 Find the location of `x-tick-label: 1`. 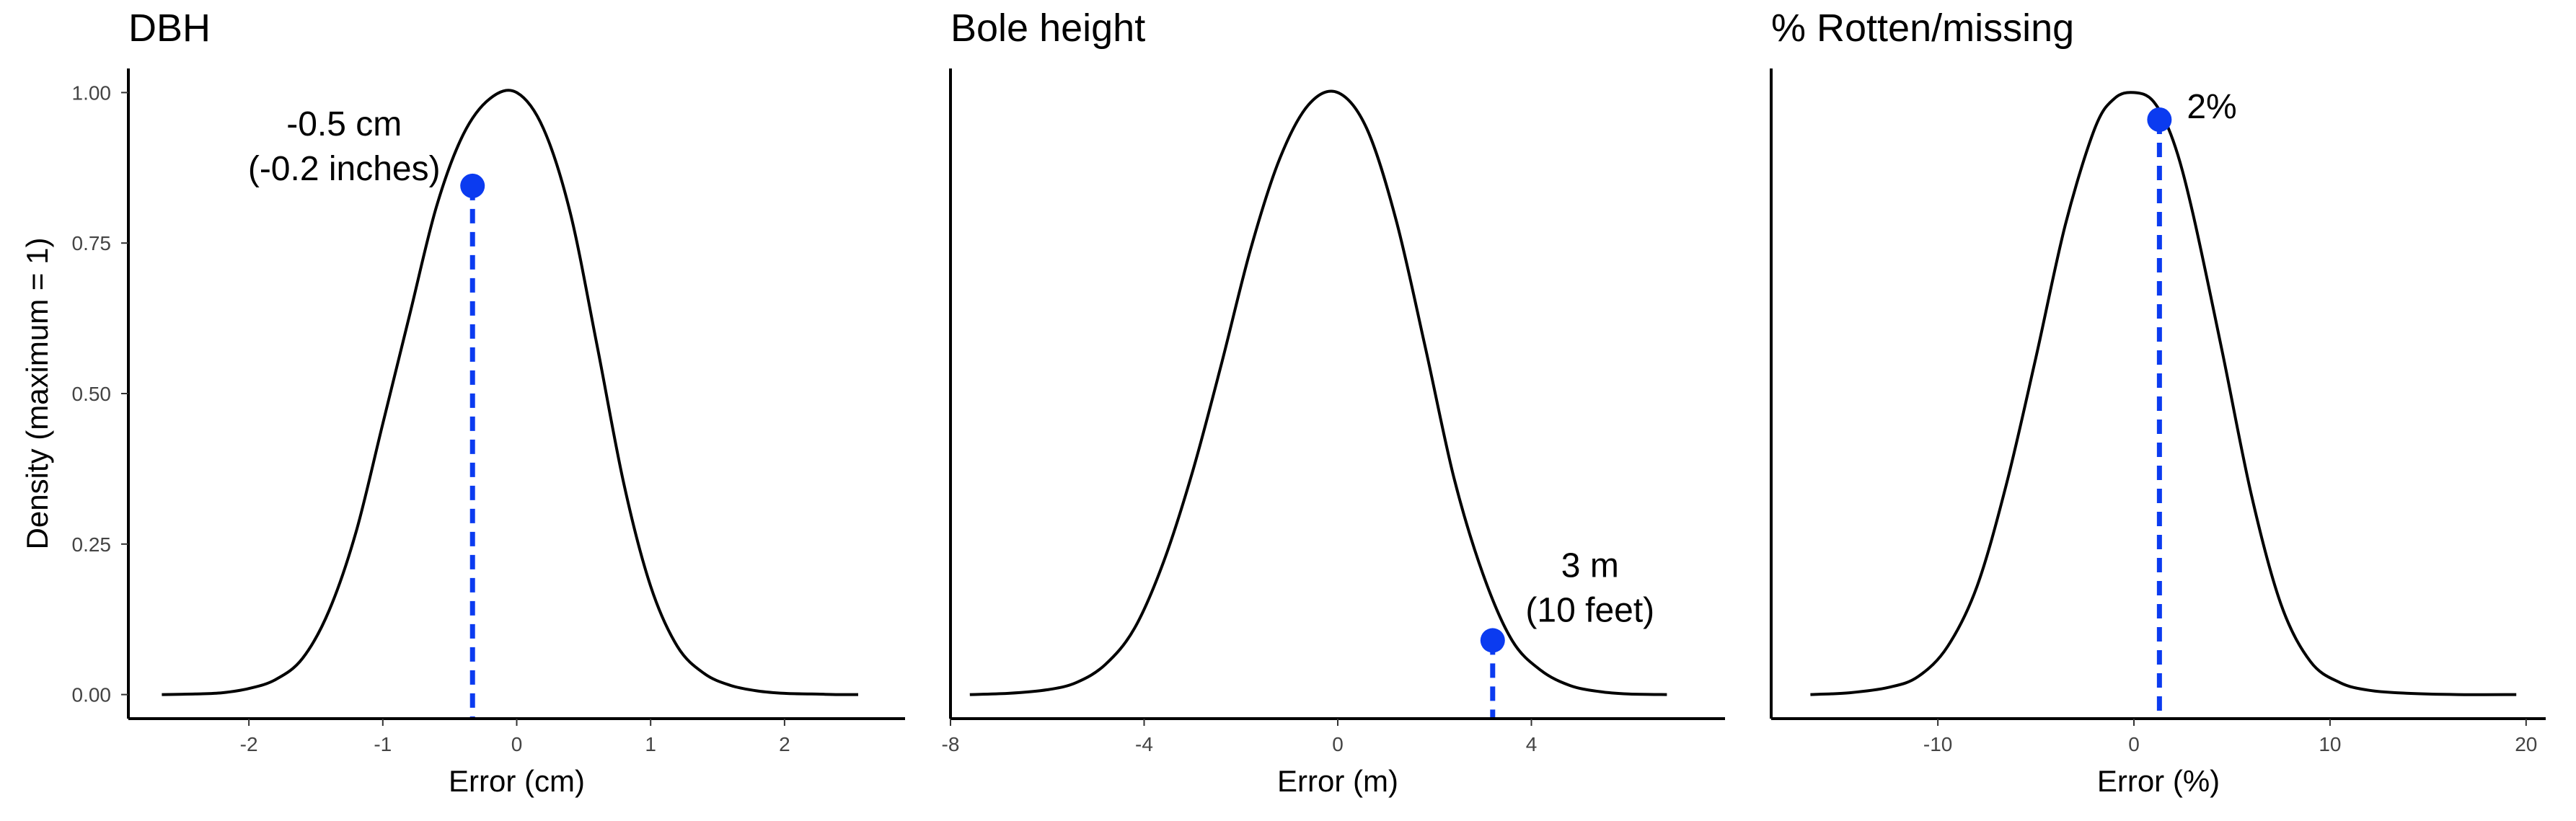

x-tick-label: 1 is located at coordinates (650, 744).